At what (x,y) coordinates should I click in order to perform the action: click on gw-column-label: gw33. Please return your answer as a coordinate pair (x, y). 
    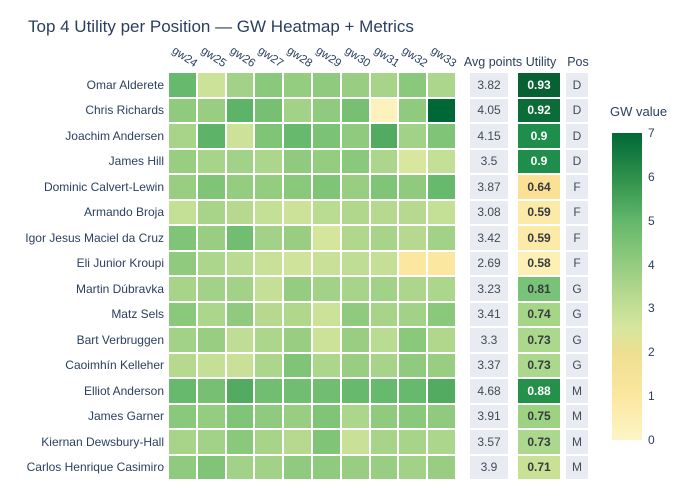
    Looking at the image, I should click on (443, 57).